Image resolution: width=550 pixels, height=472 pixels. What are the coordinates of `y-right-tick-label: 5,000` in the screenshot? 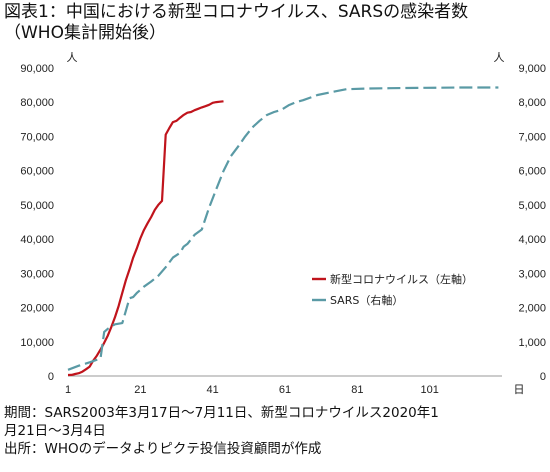 It's located at (532, 206).